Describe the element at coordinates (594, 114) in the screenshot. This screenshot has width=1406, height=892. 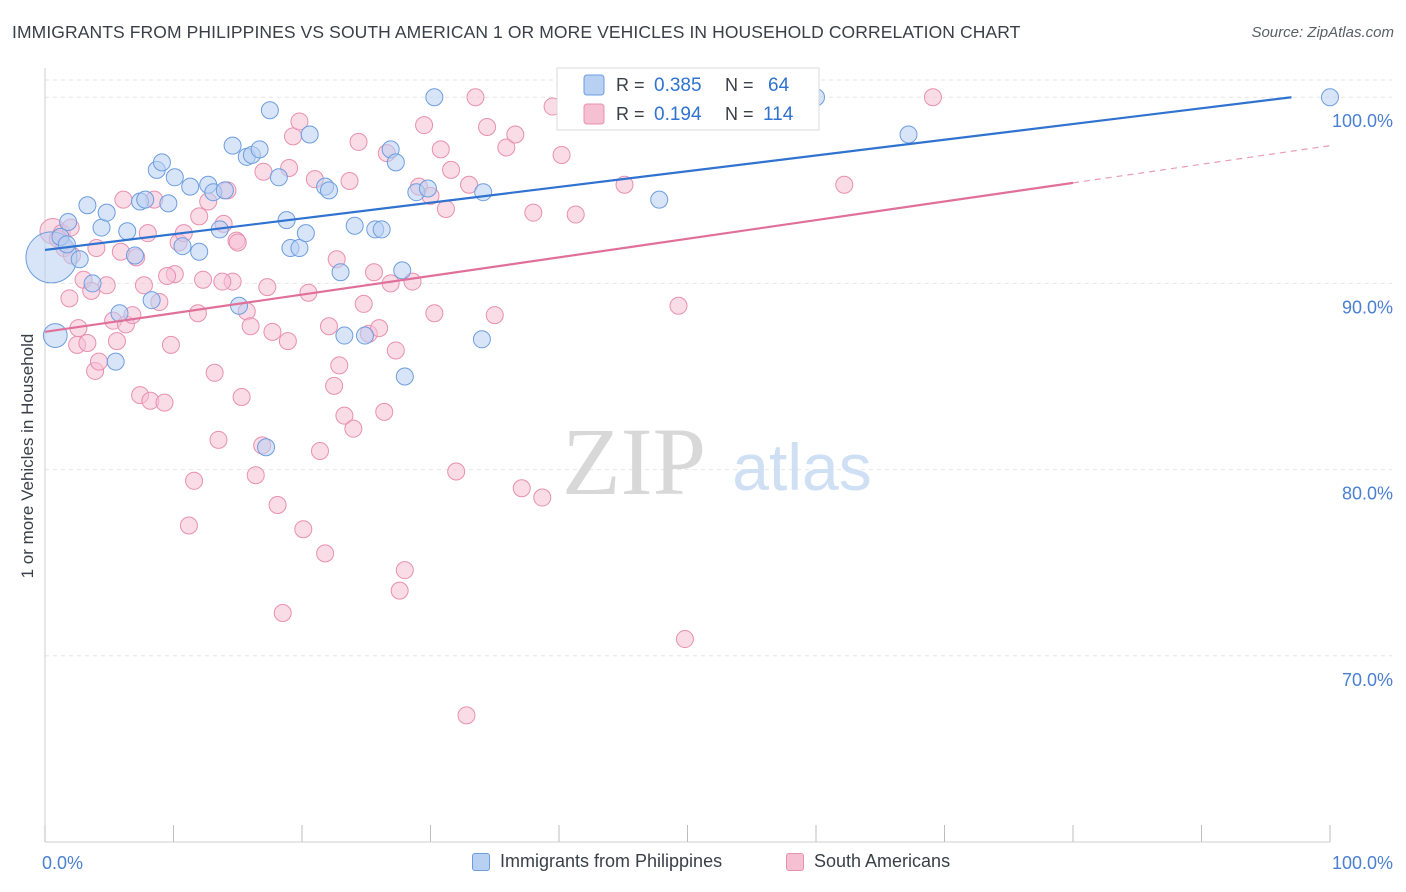
I see `legend-pink-swatch` at that location.